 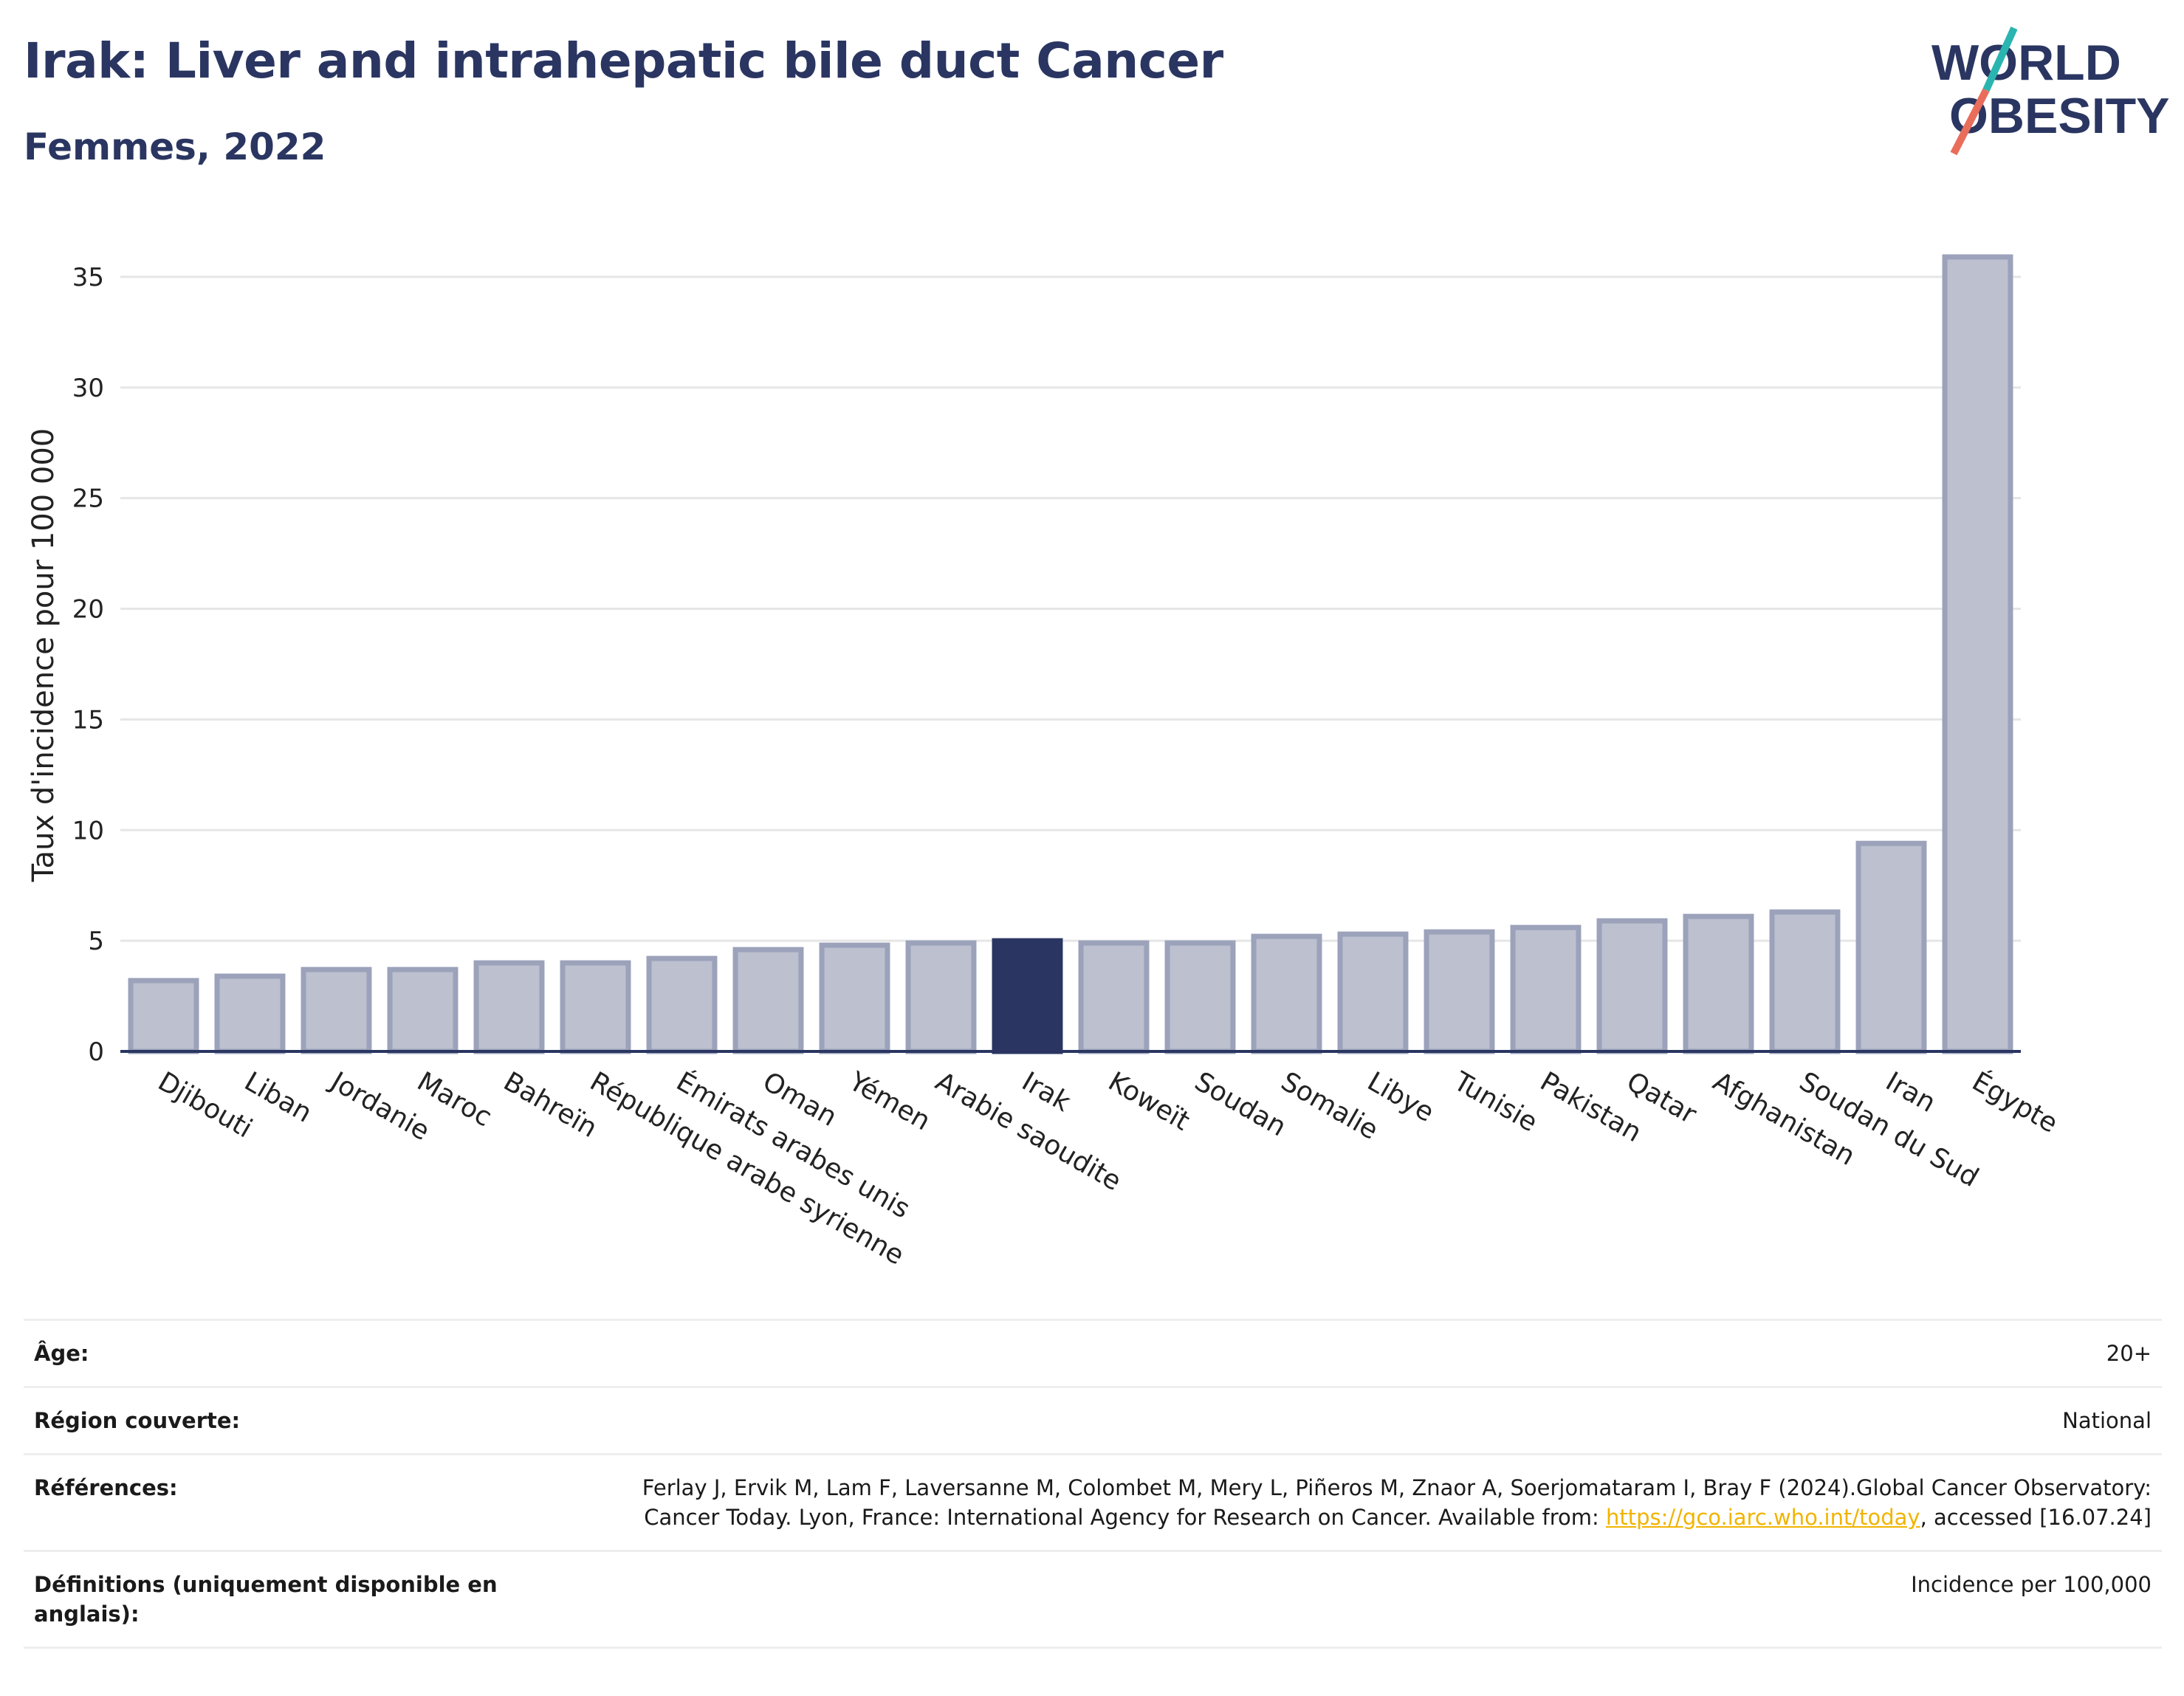 I want to click on y-tick-label: 0, so click(x=96, y=1052).